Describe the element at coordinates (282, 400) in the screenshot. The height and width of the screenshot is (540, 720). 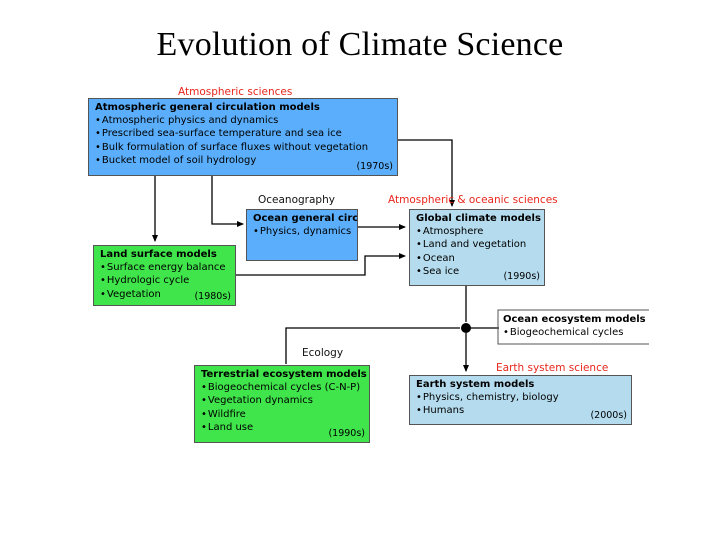
I see `terrestrial-item: Vegetation dynamics` at that location.